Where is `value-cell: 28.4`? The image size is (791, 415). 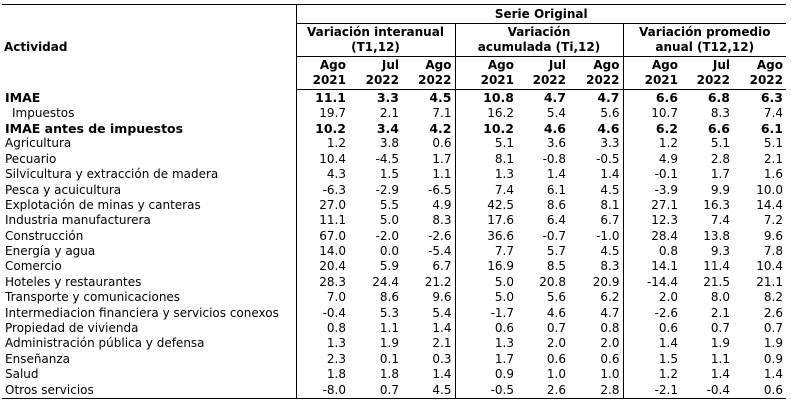
value-cell: 28.4 is located at coordinates (651, 236).